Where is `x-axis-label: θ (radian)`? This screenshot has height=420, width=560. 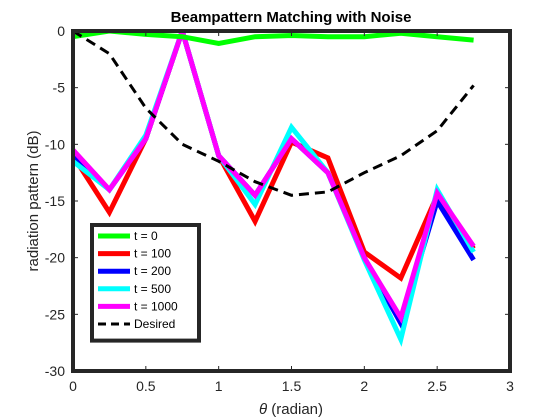
x-axis-label: θ (radian) is located at coordinates (291, 409).